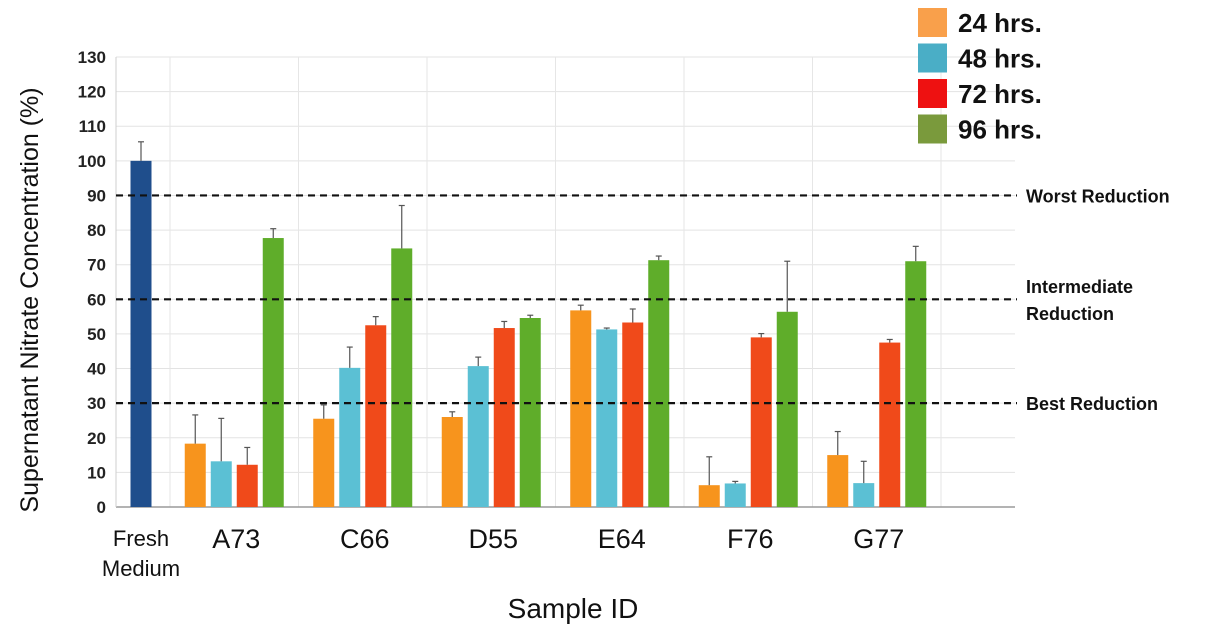  Describe the element at coordinates (980, 76) in the screenshot. I see `legend: 24 hrs. 48 hrs. 72 hrs. 96 hrs.` at that location.